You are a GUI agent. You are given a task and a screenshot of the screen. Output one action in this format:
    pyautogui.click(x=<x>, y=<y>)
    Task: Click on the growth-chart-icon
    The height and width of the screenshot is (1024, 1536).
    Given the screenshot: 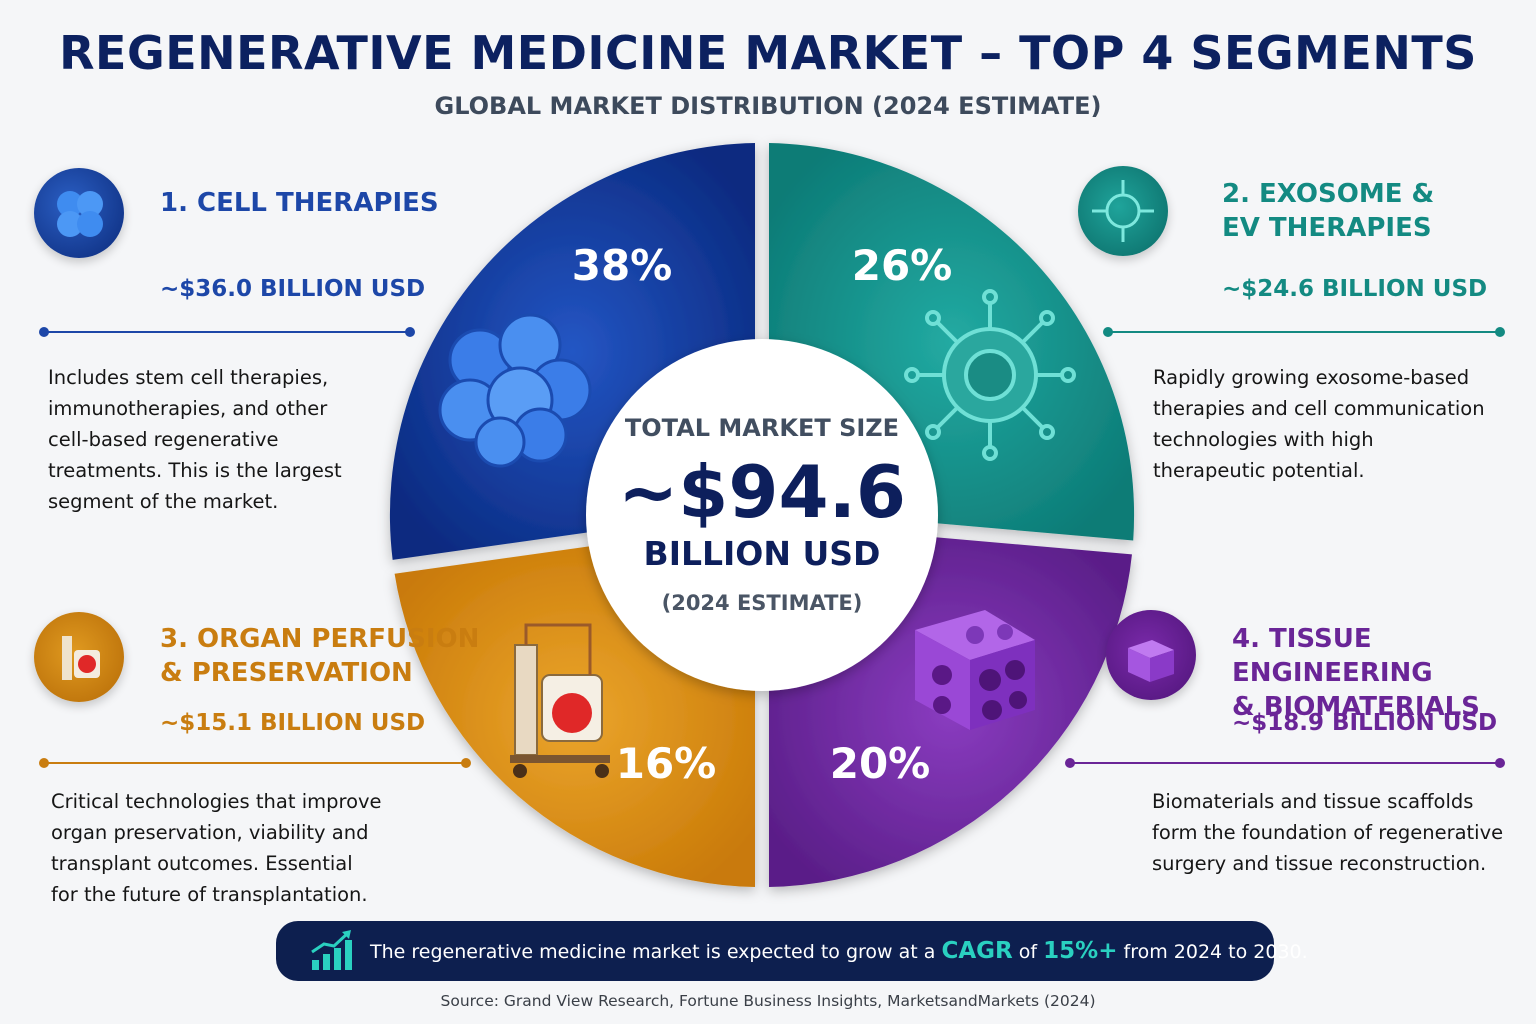 What is the action you would take?
    pyautogui.click(x=331, y=950)
    